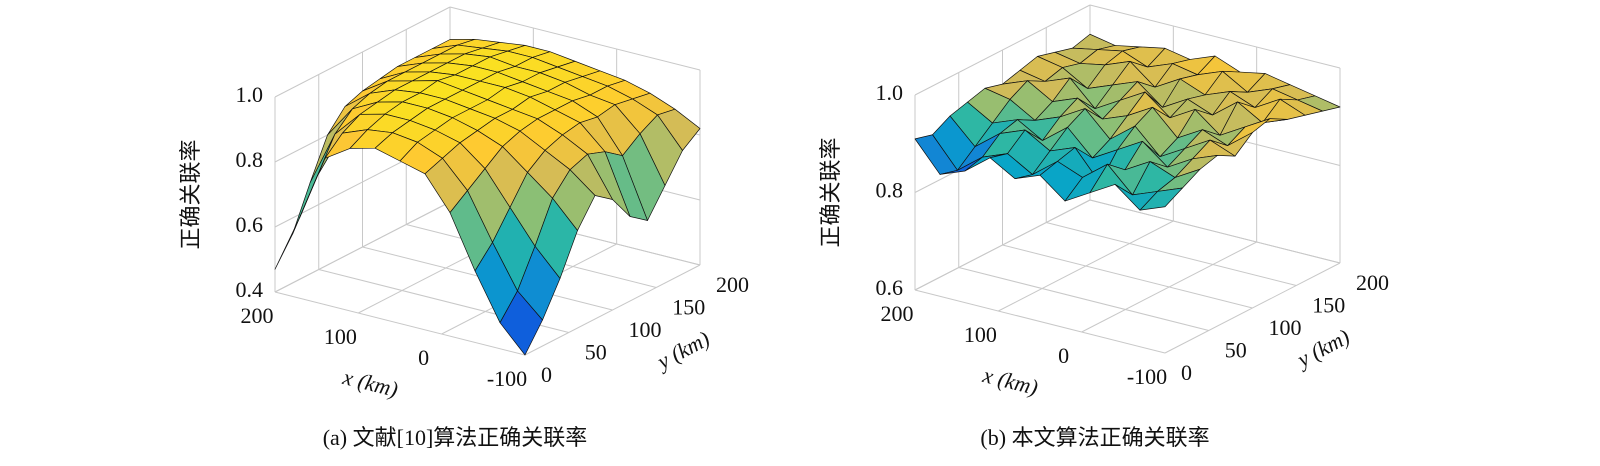 The width and height of the screenshot is (1600, 466). I want to click on caption: (a) 文献[10]算法正确关联率, so click(455, 437).